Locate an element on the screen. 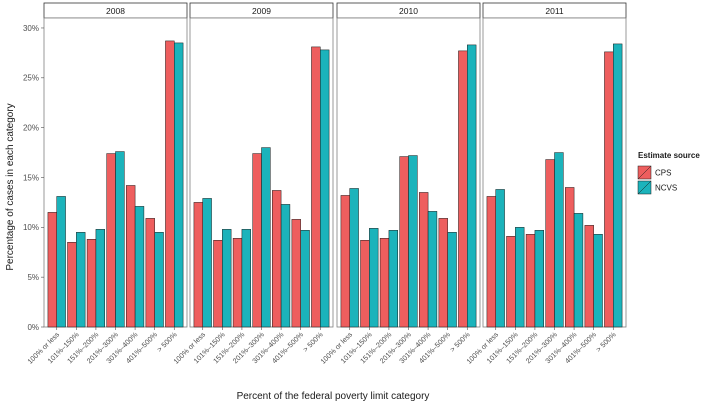 The width and height of the screenshot is (703, 406). facet-strip-label: 2011 is located at coordinates (554, 11).